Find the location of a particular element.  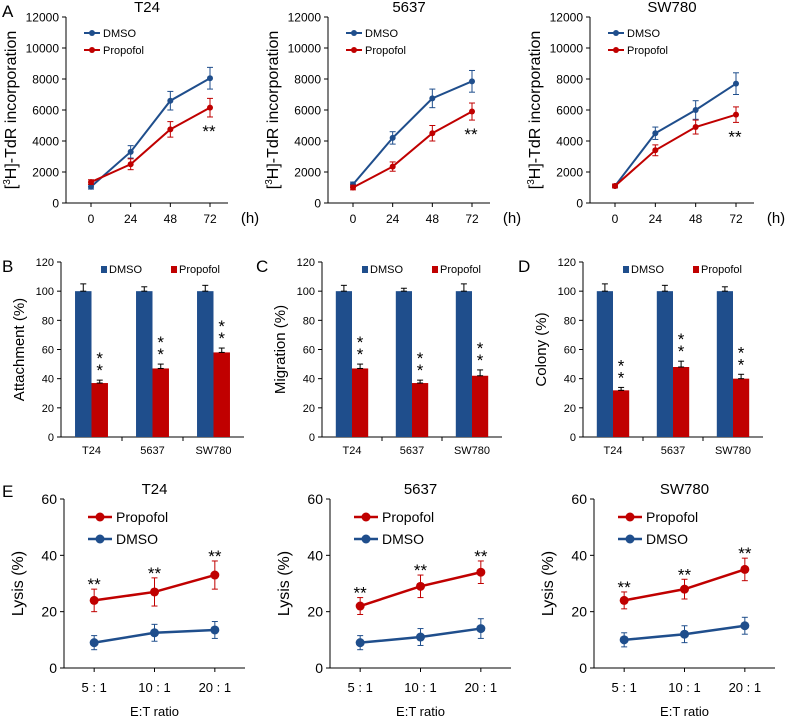

x-tick-label: 5637 is located at coordinates (673, 451).